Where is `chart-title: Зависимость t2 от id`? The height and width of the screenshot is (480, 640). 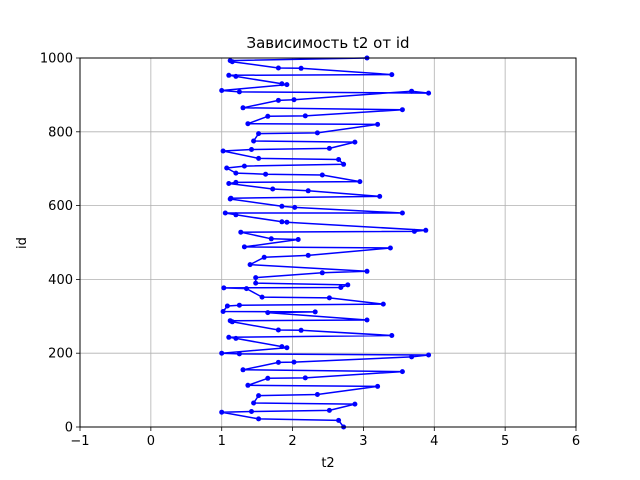 chart-title: Зависимость t2 от id is located at coordinates (327, 43).